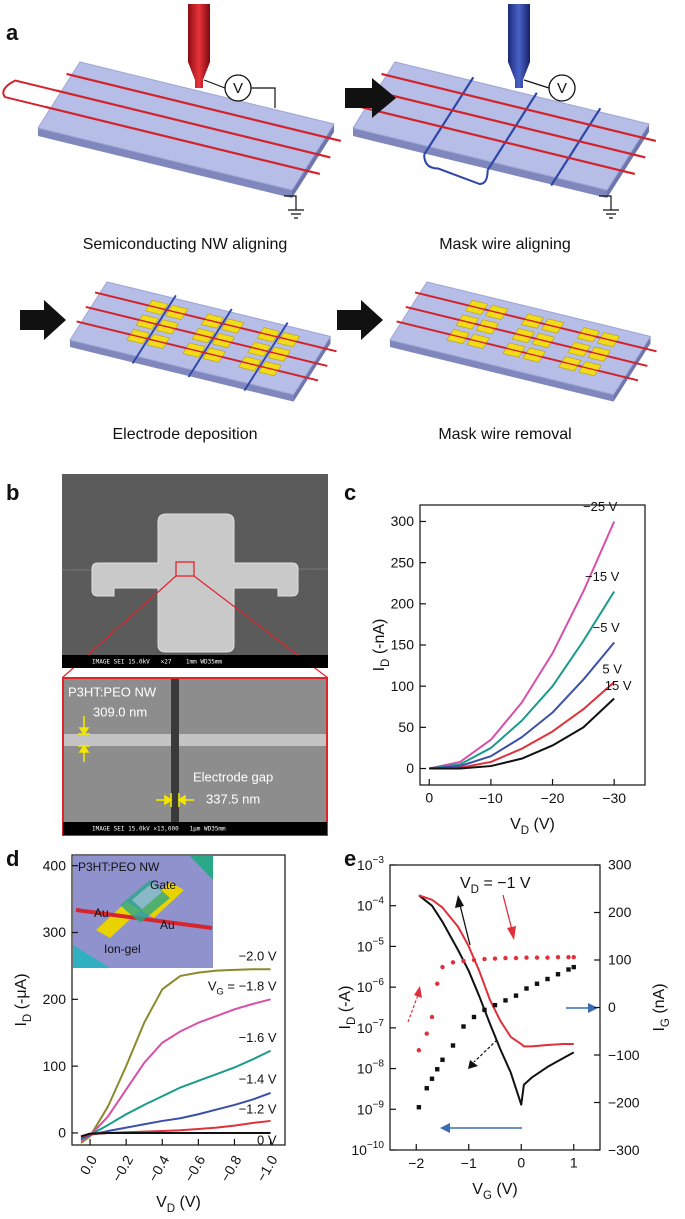 The height and width of the screenshot is (1219, 685). I want to click on x-tick-label: 0, so click(521, 1163).